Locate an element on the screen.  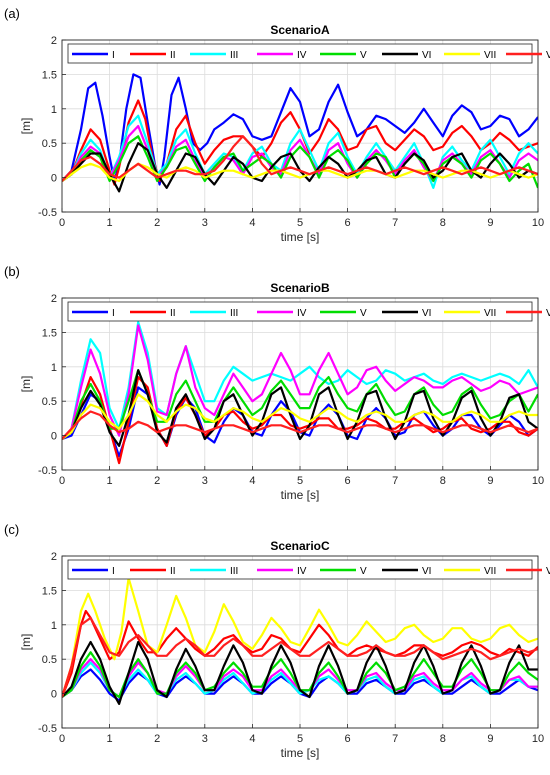
y-tick-label: 1 is located at coordinates (54, 368).